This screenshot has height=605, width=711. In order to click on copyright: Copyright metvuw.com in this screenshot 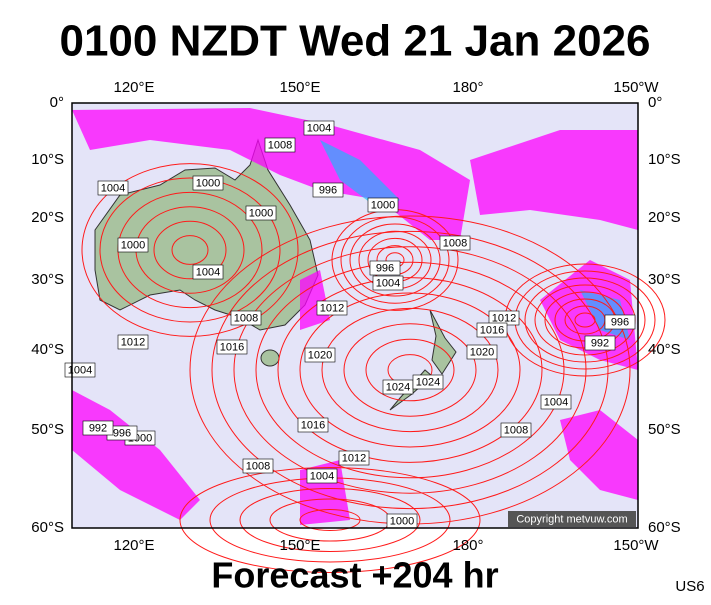, I will do `click(571, 519)`.